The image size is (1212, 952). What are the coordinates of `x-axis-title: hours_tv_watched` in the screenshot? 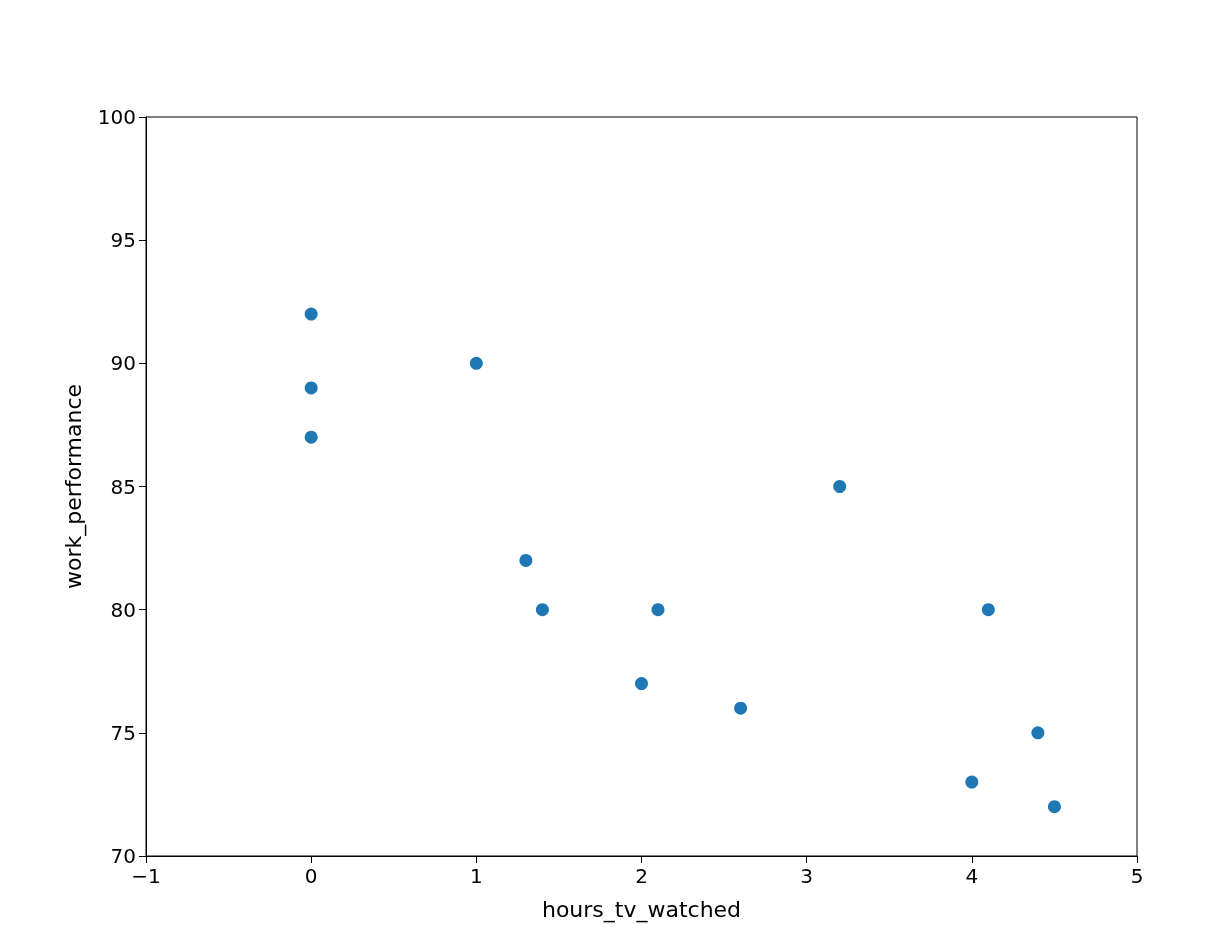 It's located at (641, 909).